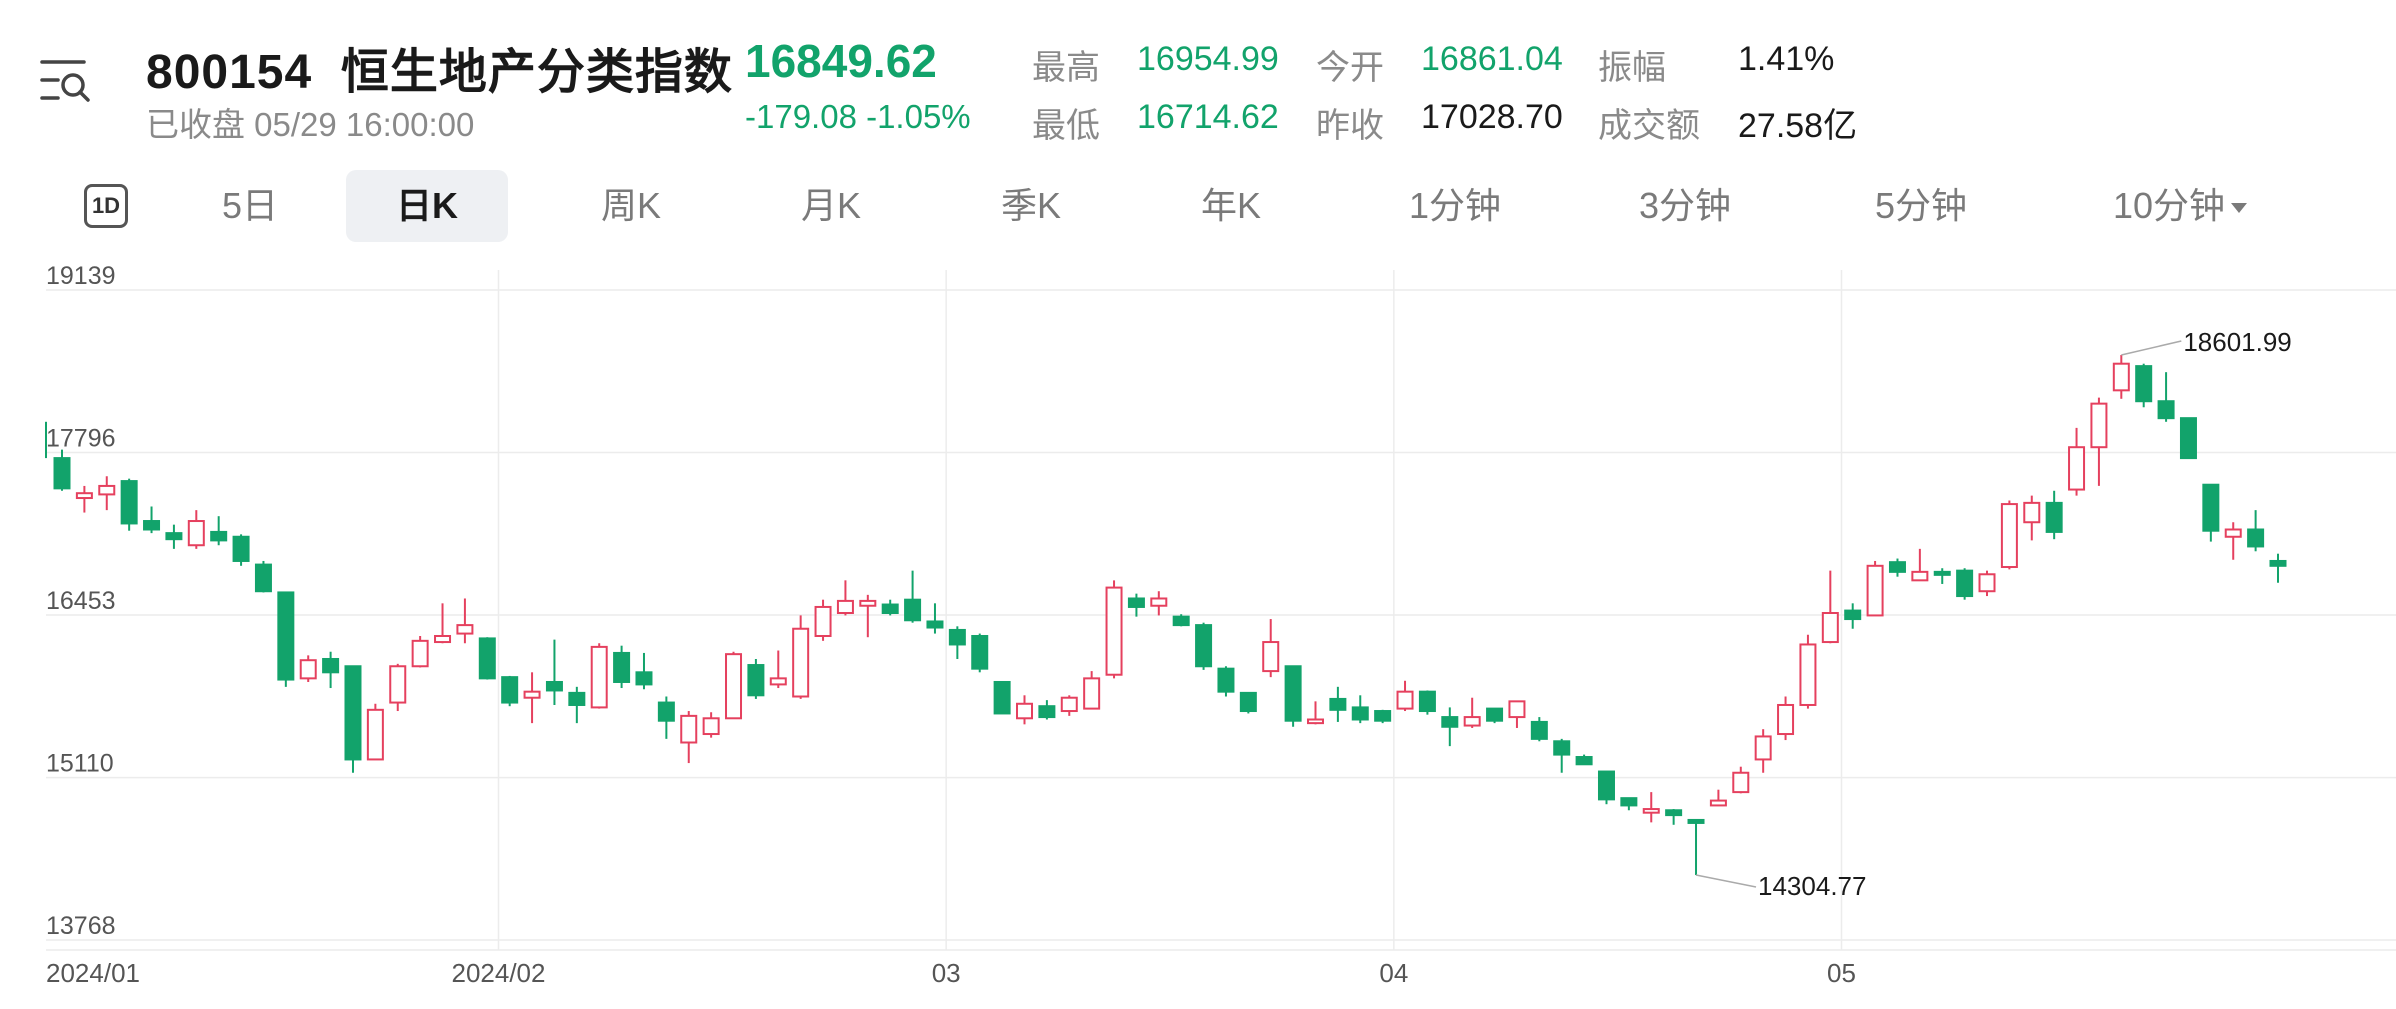 The width and height of the screenshot is (2396, 1009). Describe the element at coordinates (1198, 208) in the screenshot. I see `period-tabs: 1D 5日 日K 周K 月K 季K 年K 1分钟 3分钟 5分钟 10分钟` at that location.